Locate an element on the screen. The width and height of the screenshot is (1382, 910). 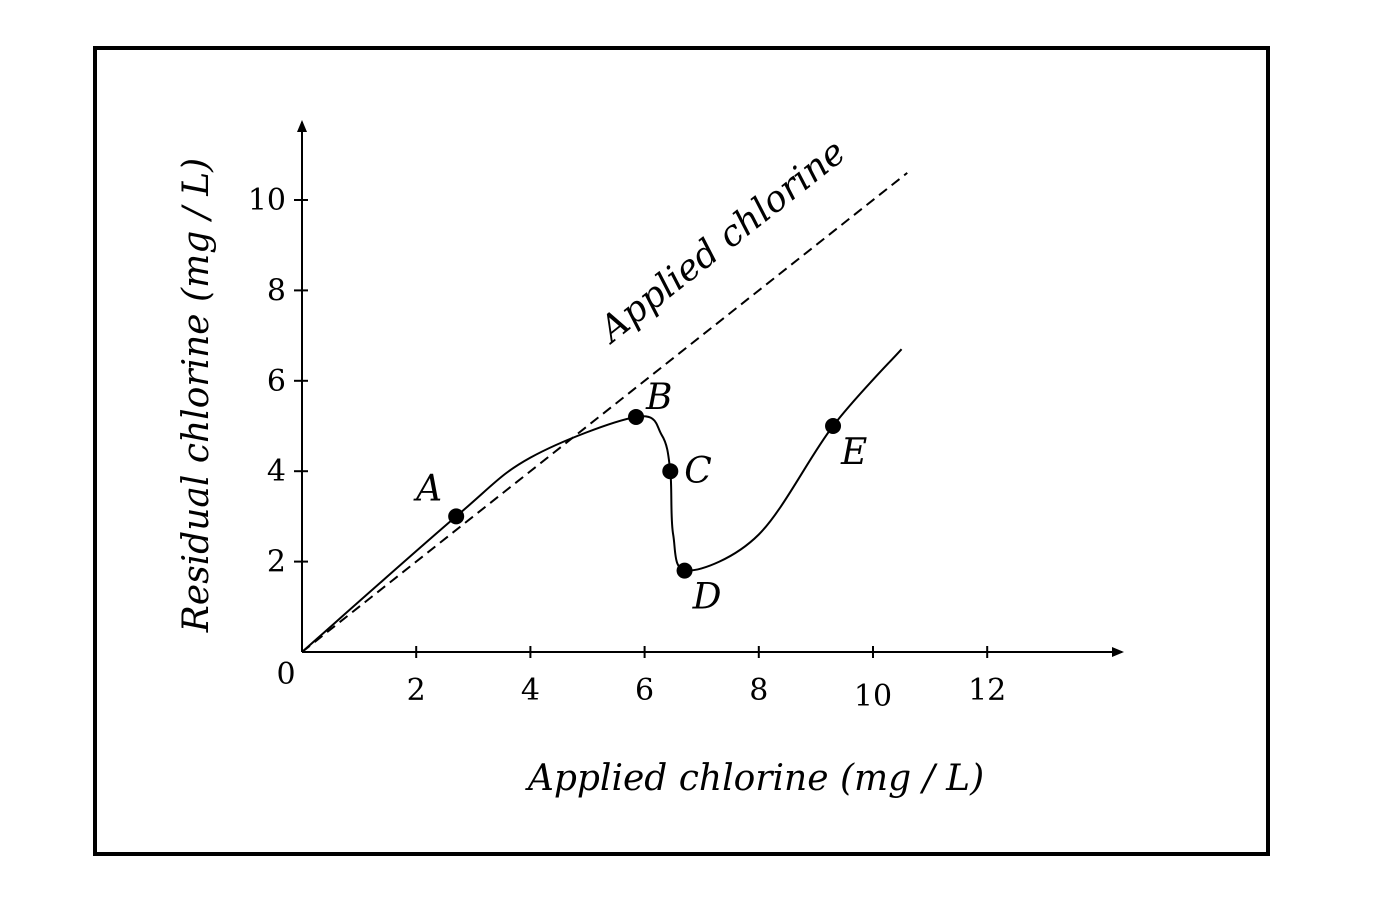
point-marker-c is located at coordinates (670, 471).